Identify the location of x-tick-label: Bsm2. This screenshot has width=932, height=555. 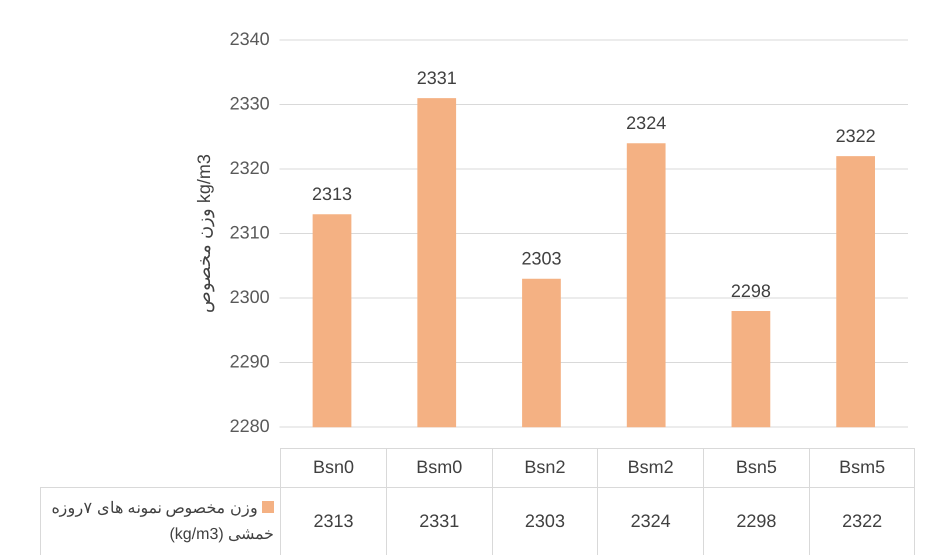
(651, 467).